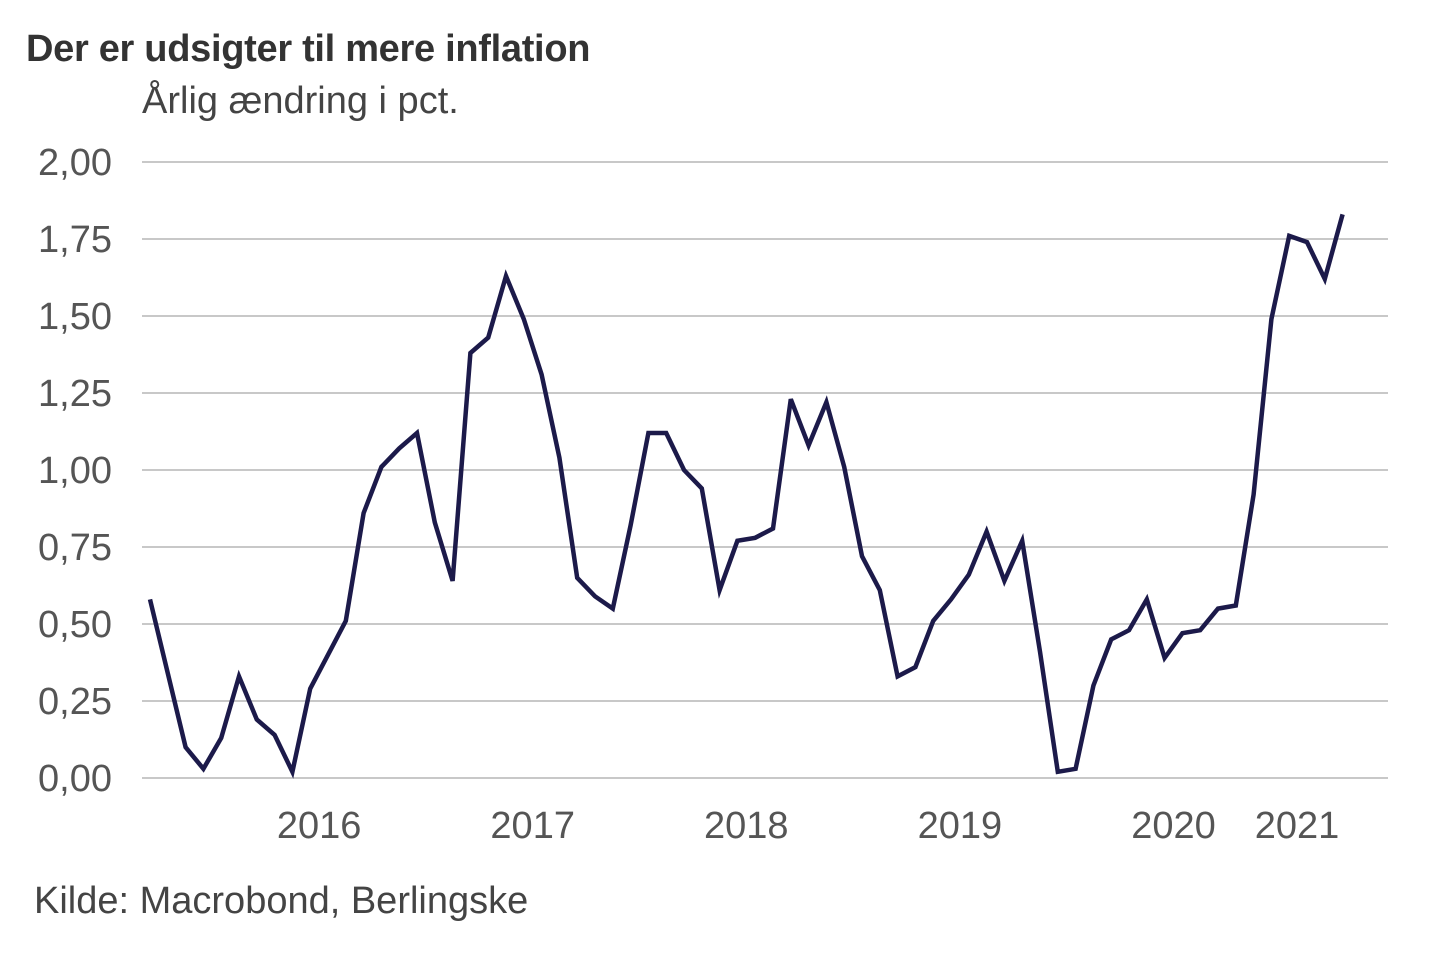  Describe the element at coordinates (319, 826) in the screenshot. I see `x-tick-label: 2016` at that location.